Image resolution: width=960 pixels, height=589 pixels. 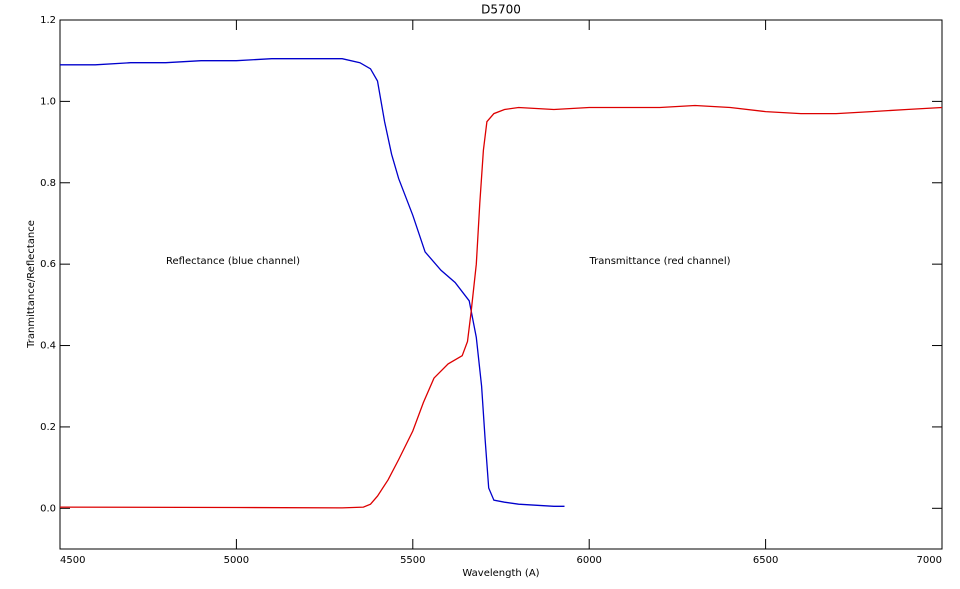 What do you see at coordinates (48, 427) in the screenshot?
I see `y-tick-label: 0.2` at bounding box center [48, 427].